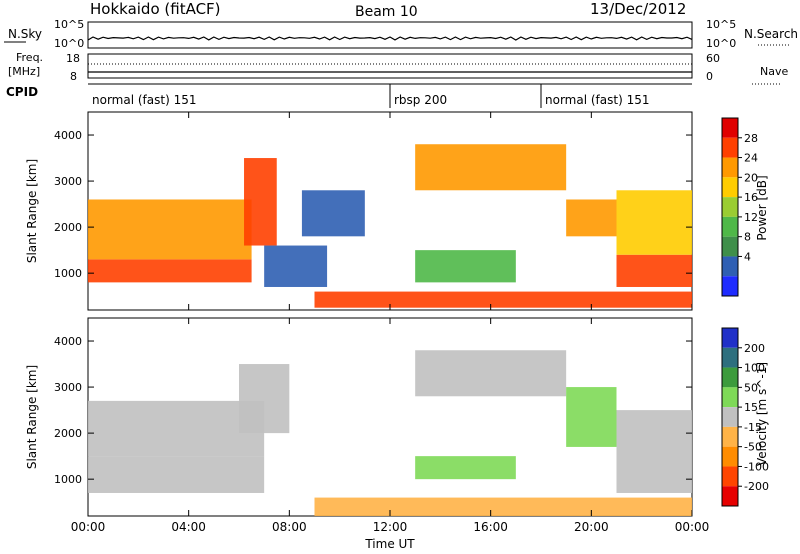 This screenshot has width=800, height=554. I want to click on nave-tick-top: 60, so click(713, 58).